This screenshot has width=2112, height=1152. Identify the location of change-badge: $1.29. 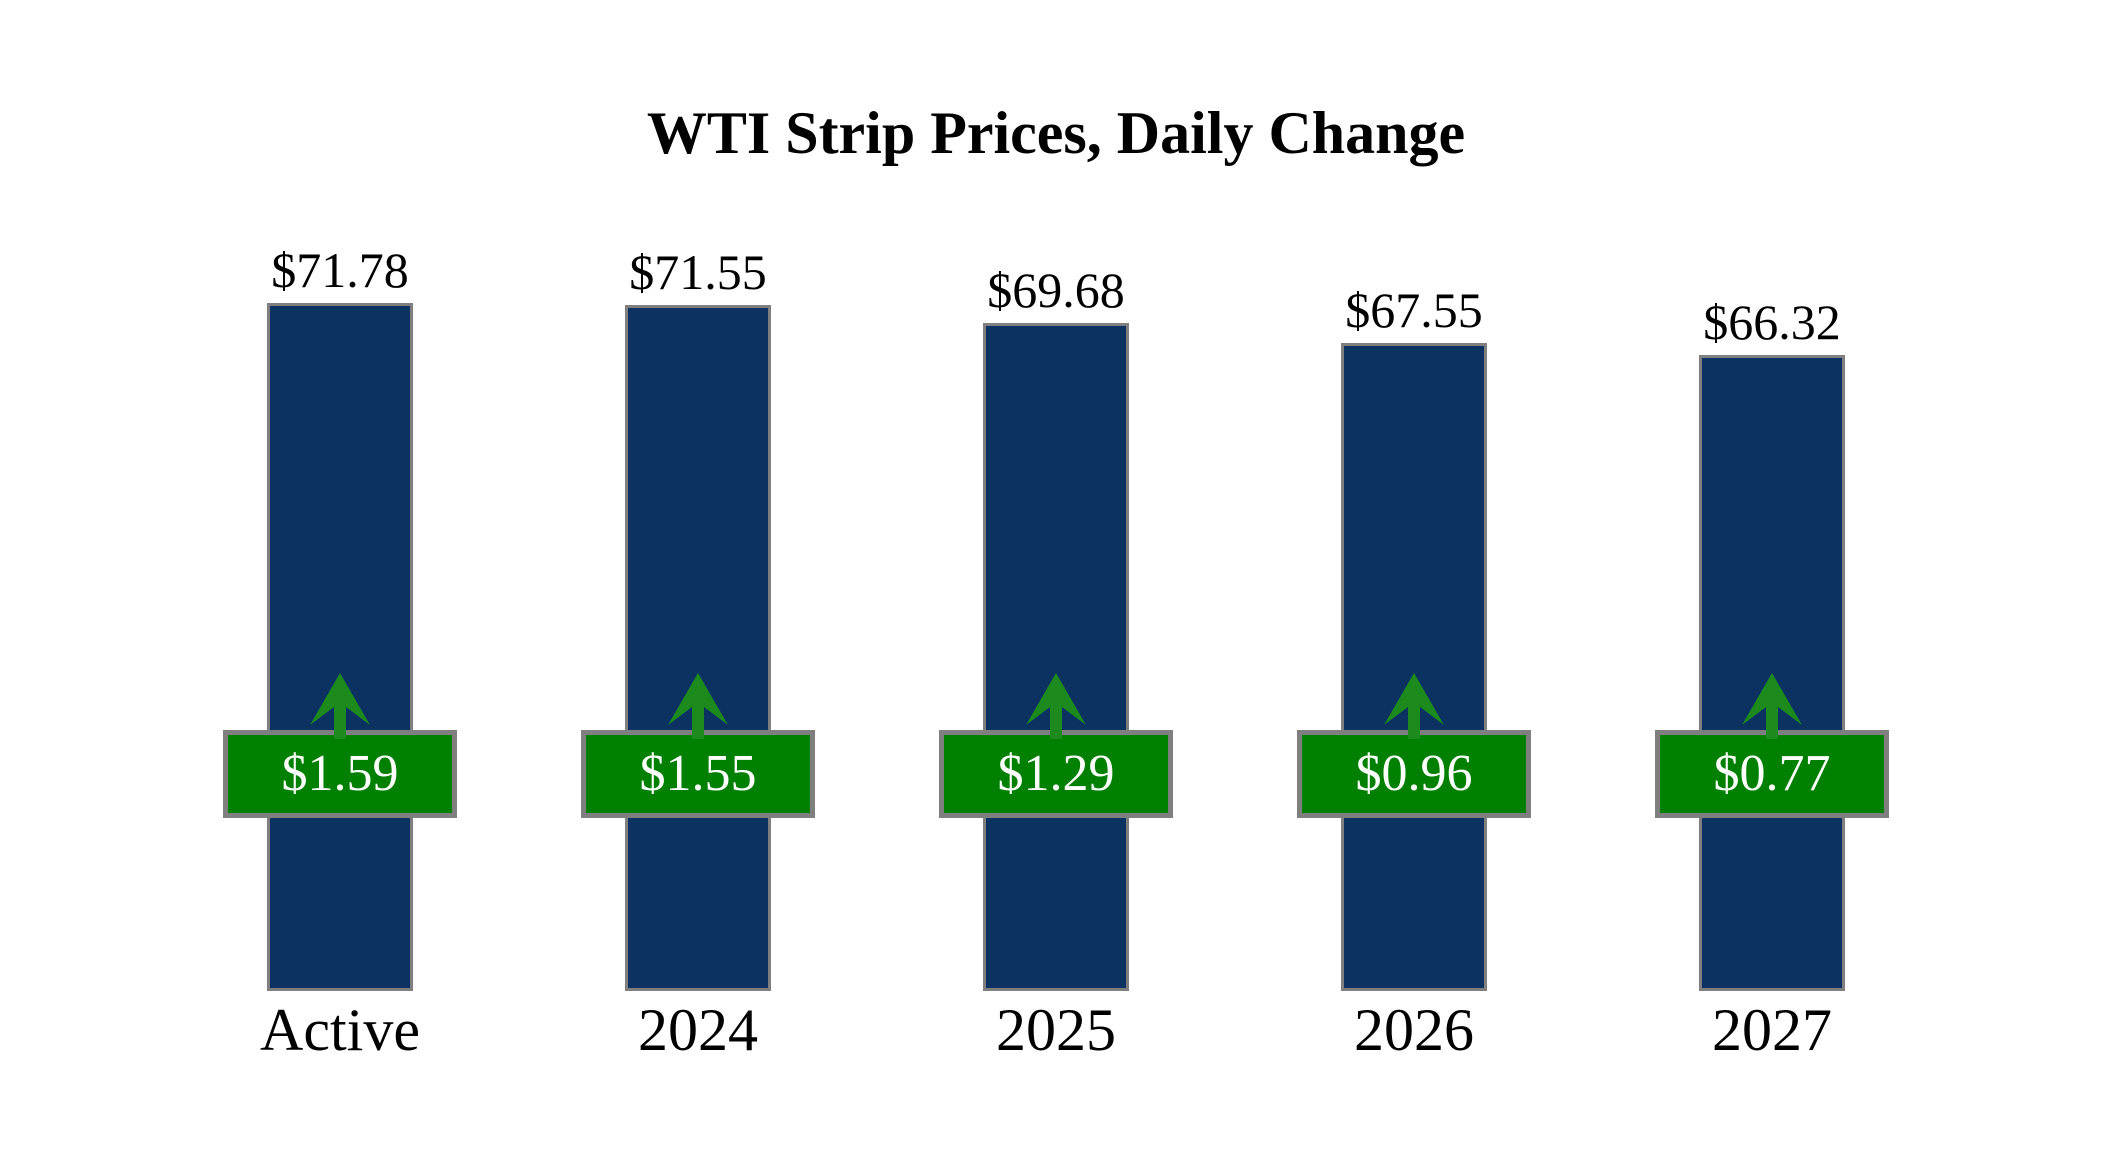
(1056, 774).